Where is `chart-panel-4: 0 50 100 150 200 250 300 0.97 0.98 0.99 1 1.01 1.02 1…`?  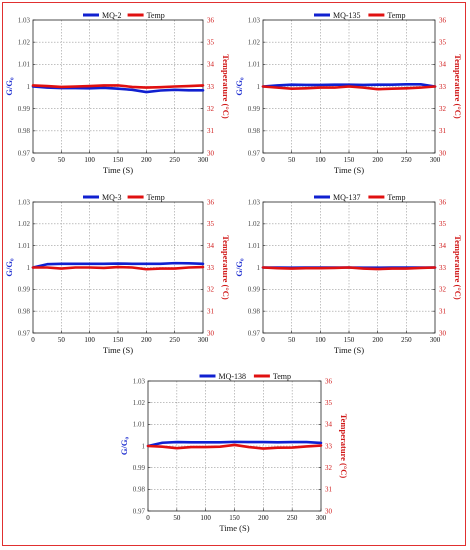 chart-panel-4: 0 50 100 150 200 250 300 0.97 0.98 0.99 1 1.01 1.02 1… is located at coordinates (348, 274).